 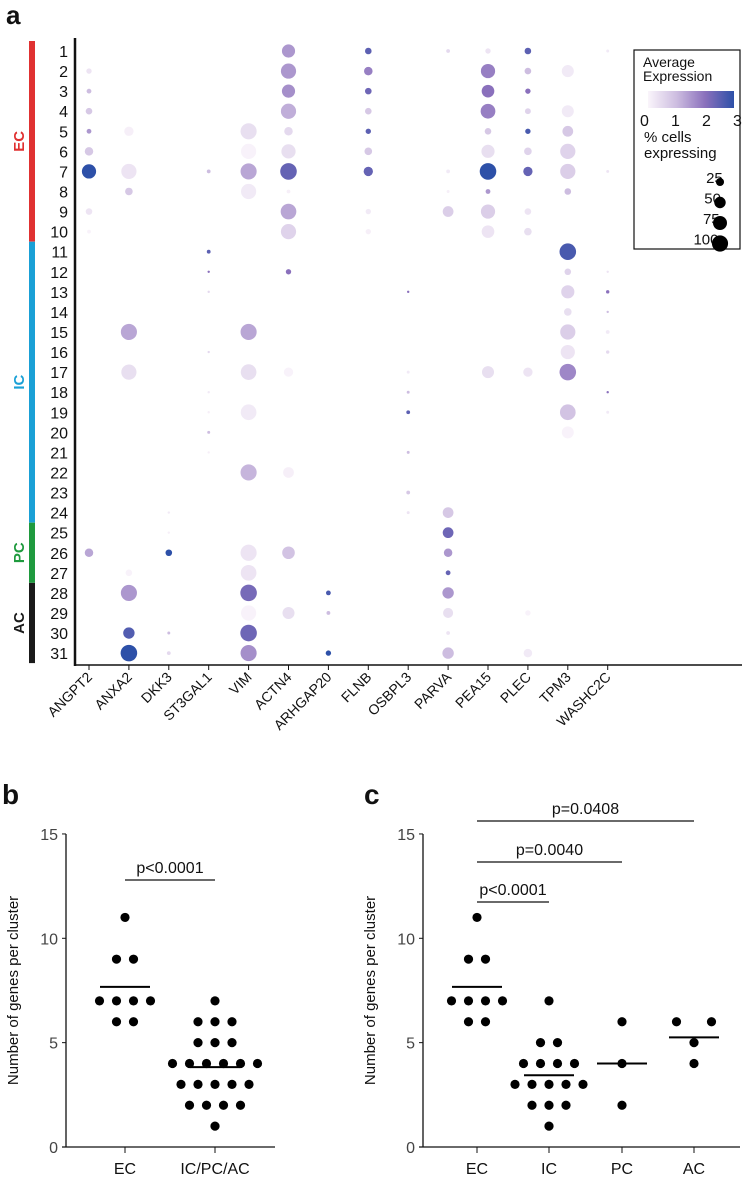 I want to click on cluster-label: 23, so click(x=59, y=494).